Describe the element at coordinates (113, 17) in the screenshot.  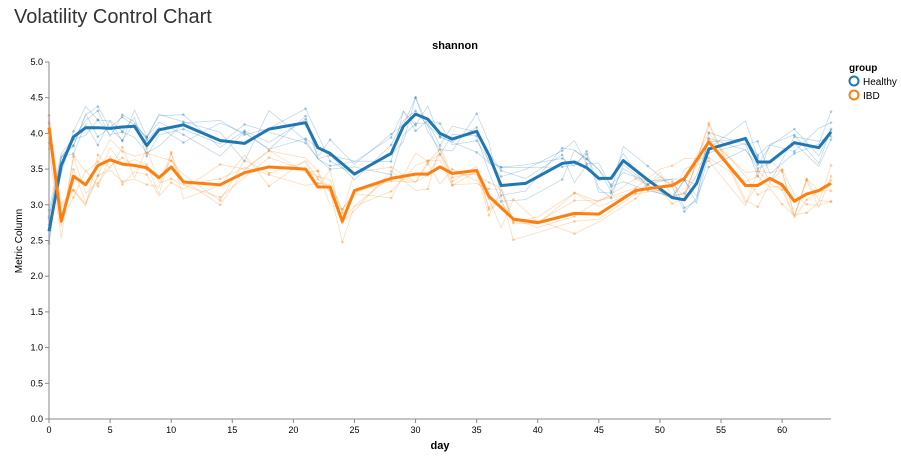
I see `page-title: Volatility Control Chart` at that location.